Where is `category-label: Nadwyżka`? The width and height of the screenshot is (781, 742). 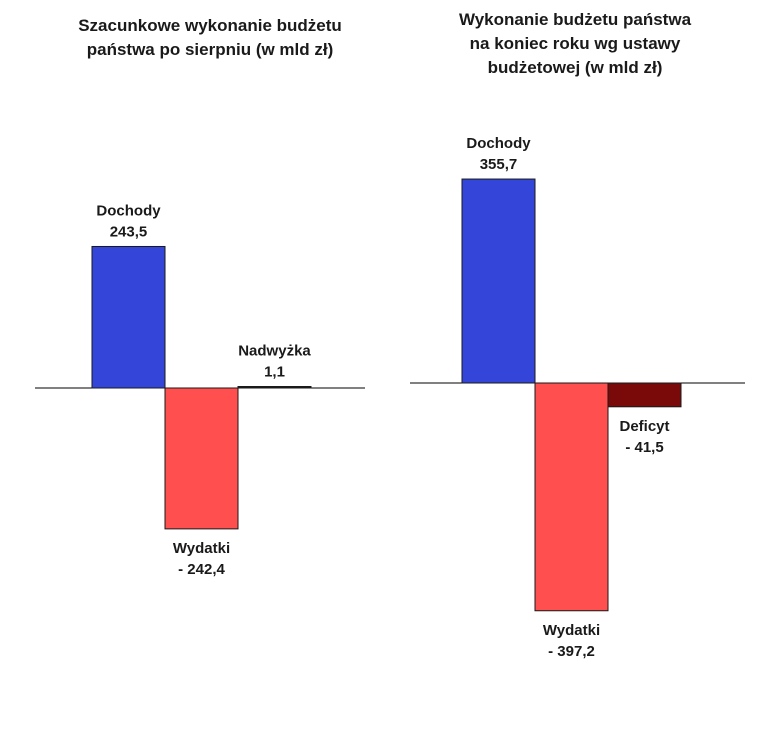 category-label: Nadwyżka is located at coordinates (274, 351).